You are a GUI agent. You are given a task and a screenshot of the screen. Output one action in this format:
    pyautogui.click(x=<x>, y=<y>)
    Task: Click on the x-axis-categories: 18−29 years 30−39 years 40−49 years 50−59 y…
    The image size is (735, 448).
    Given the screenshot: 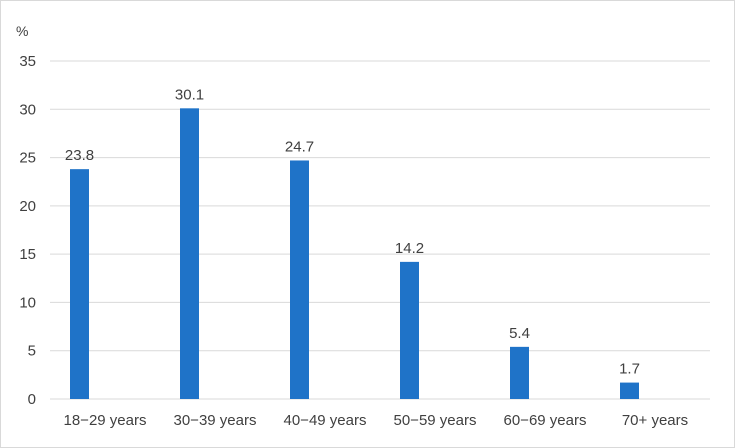 What is the action you would take?
    pyautogui.click(x=376, y=420)
    